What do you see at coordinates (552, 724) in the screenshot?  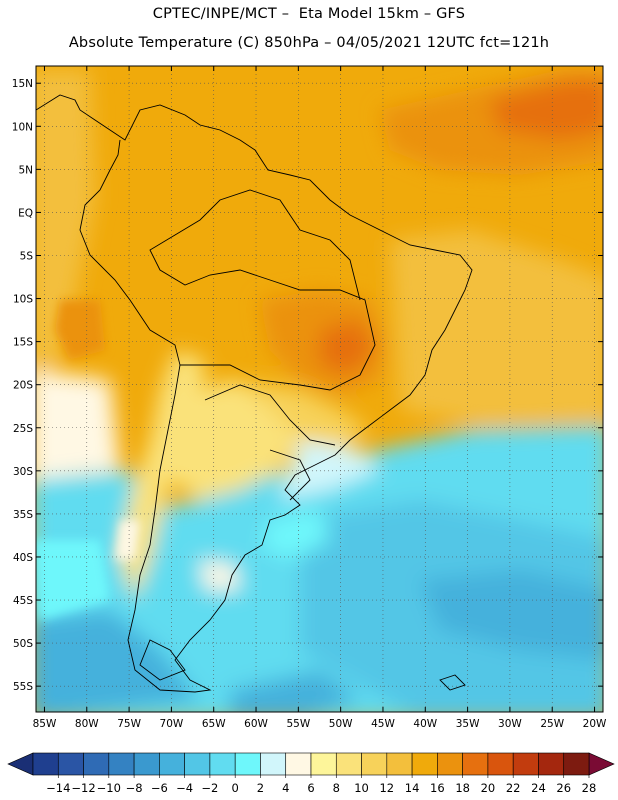 I see `lon-tick-label: 25W` at bounding box center [552, 724].